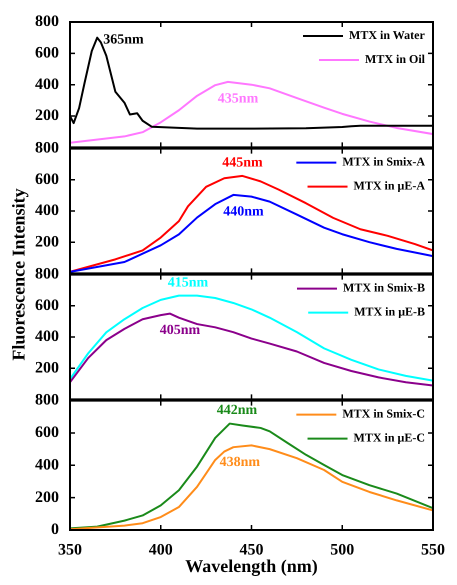 This screenshot has height=585, width=457. I want to click on legend-label: MTX in μE-C, so click(390, 437).